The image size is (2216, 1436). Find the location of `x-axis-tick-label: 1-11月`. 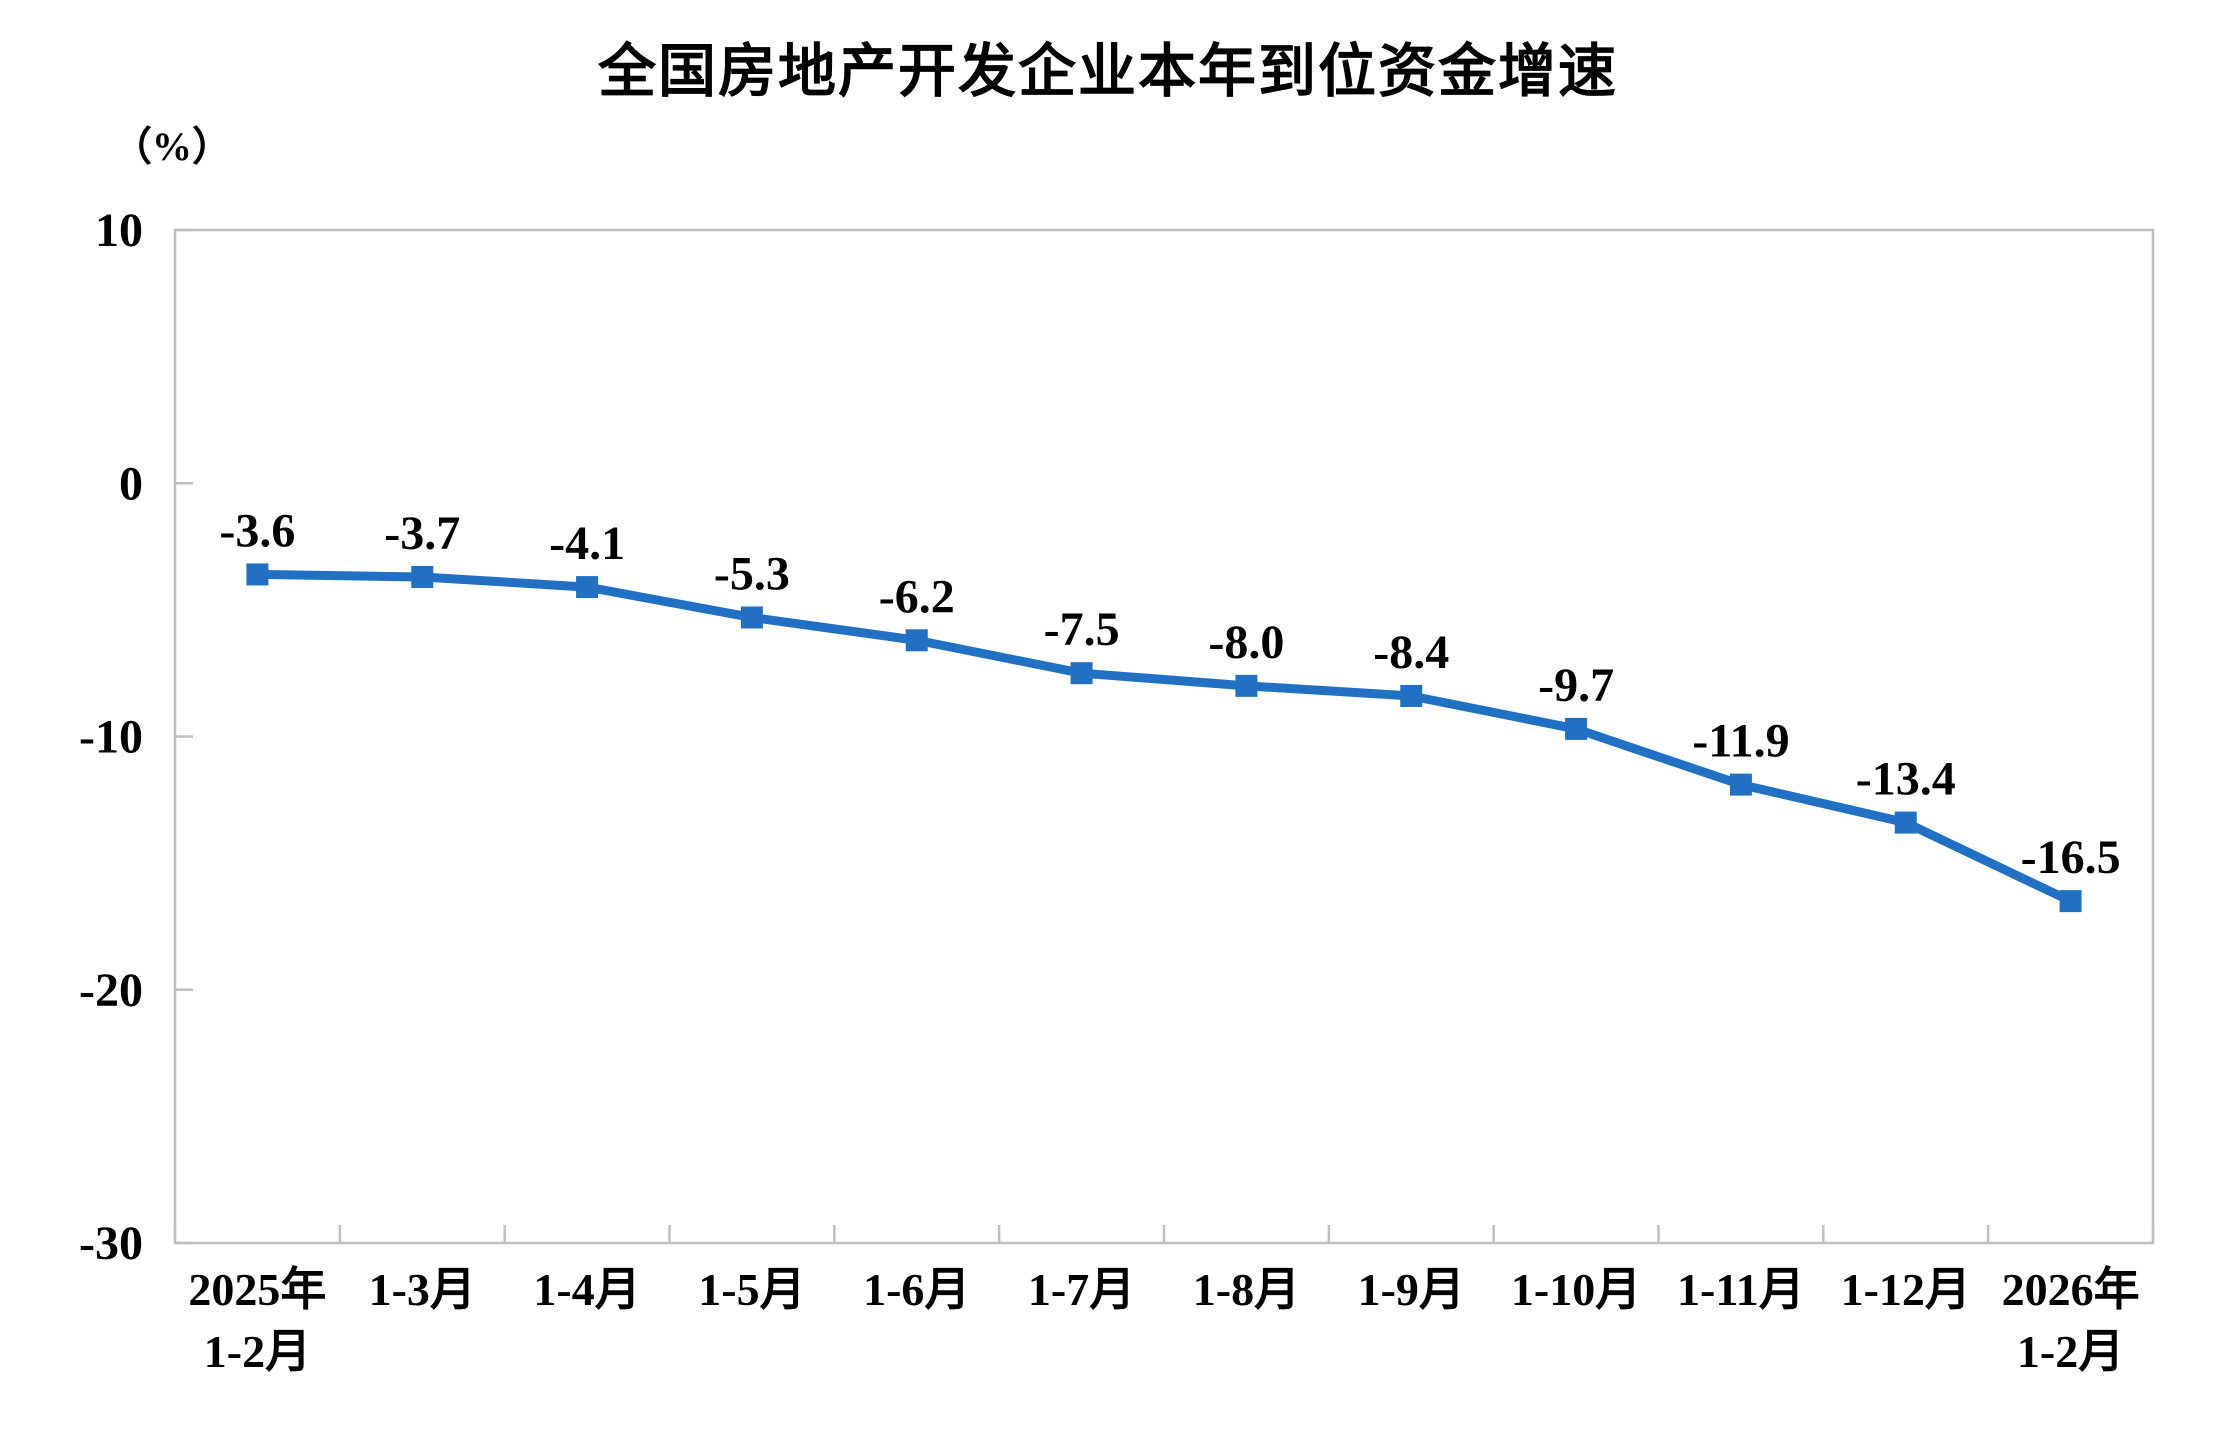

x-axis-tick-label: 1-11月 is located at coordinates (1741, 1289).